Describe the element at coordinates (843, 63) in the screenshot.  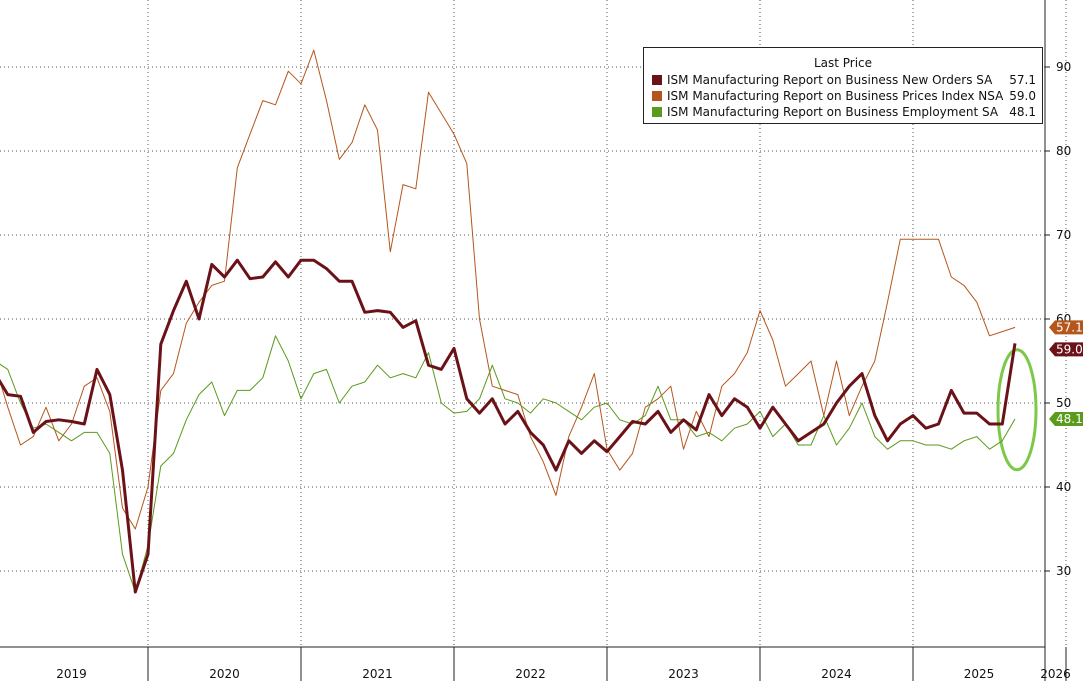
I see `legend-title: Last Price` at that location.